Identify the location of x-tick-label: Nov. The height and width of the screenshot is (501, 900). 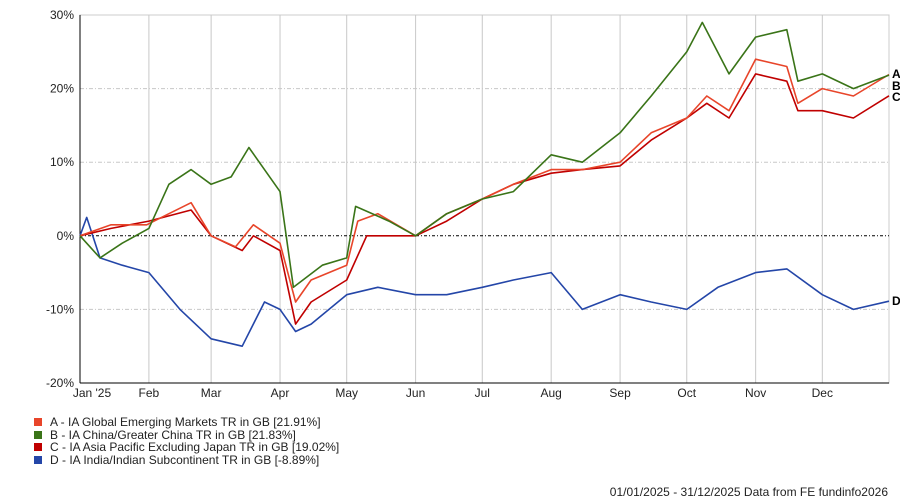
(755, 393).